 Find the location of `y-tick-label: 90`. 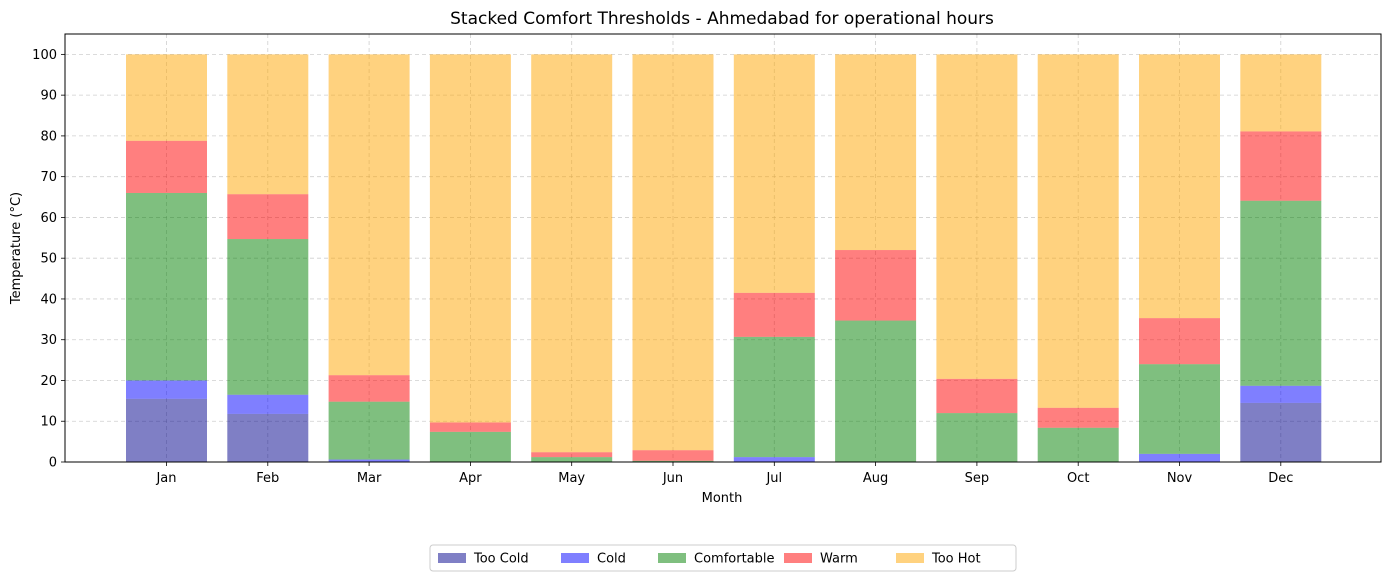

y-tick-label: 90 is located at coordinates (48, 96).